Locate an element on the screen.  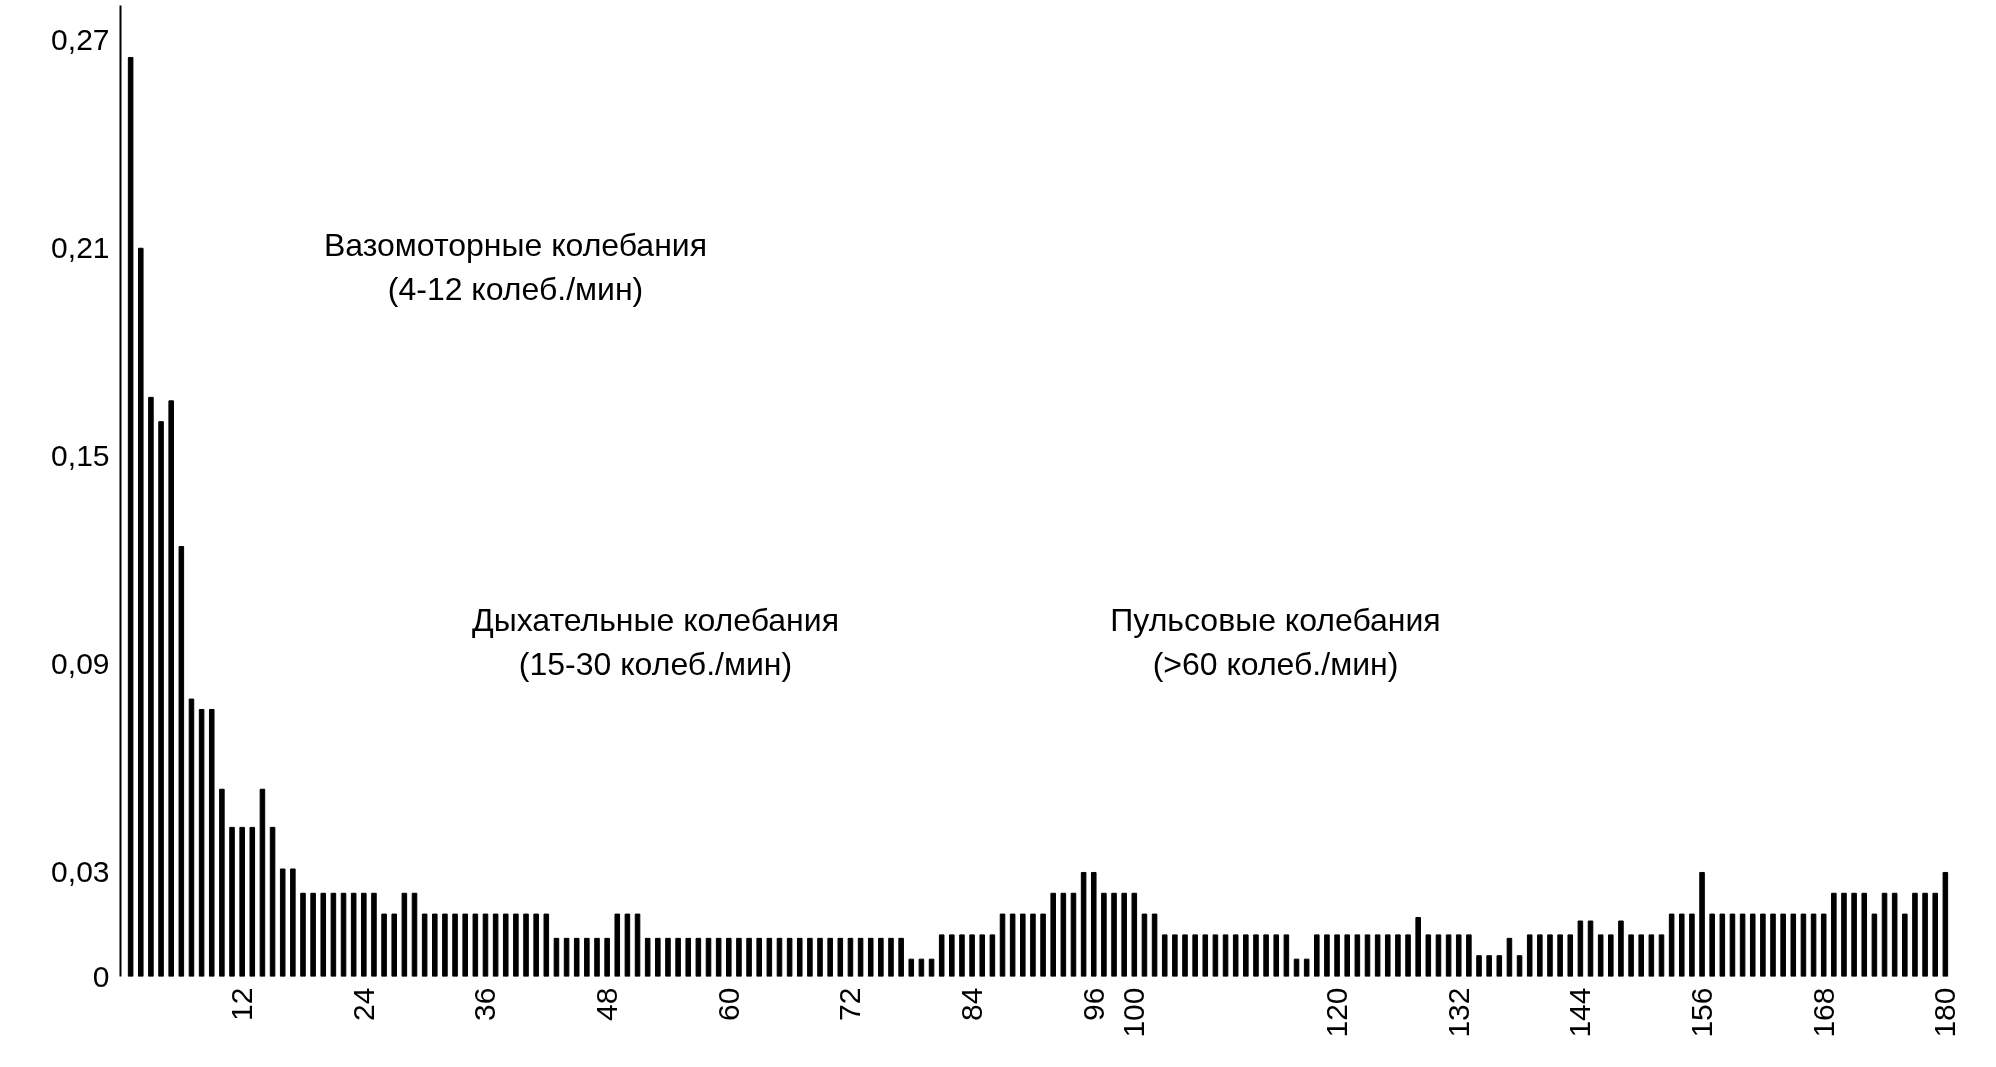
x-tick-label: 100 is located at coordinates (1134, 1012).